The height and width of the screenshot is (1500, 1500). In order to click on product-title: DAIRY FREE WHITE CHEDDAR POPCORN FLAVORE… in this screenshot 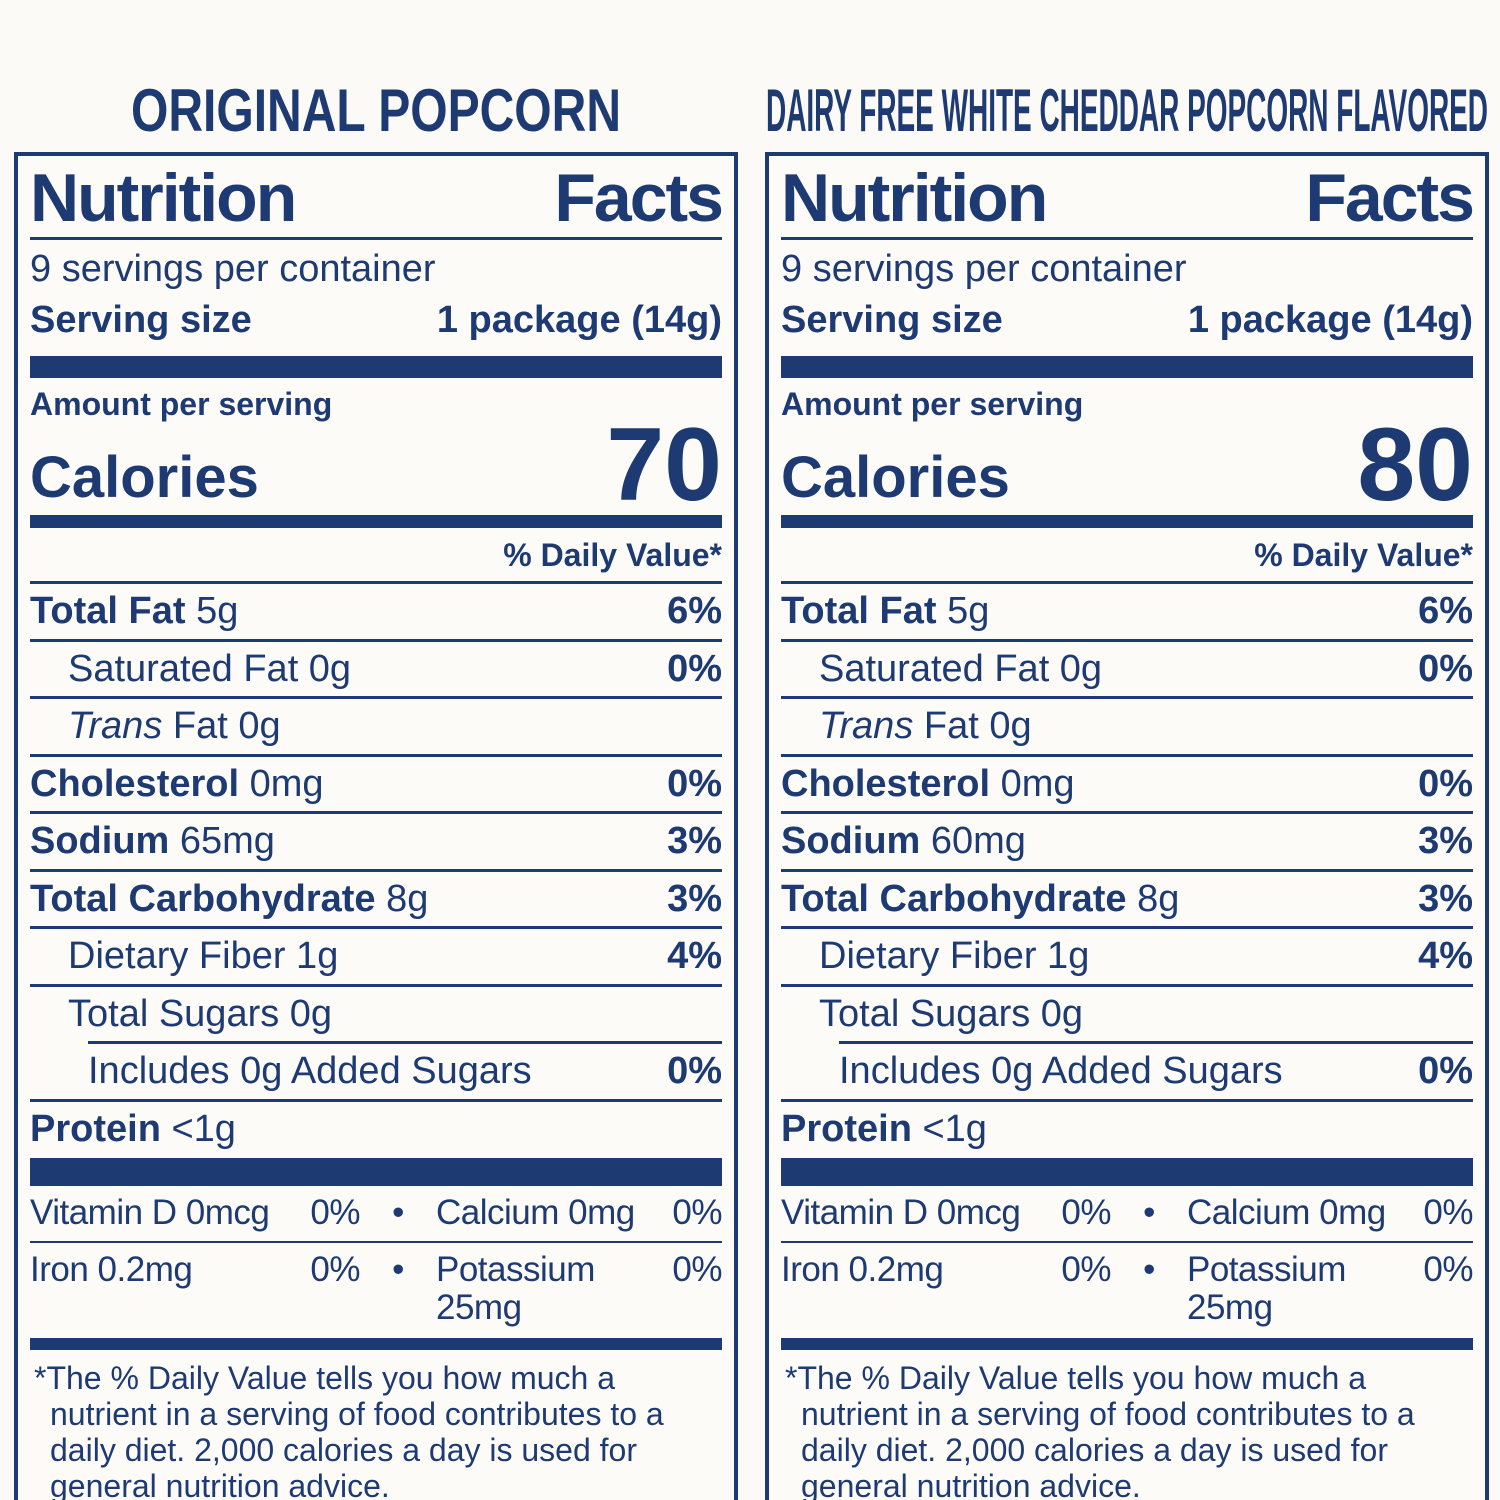, I will do `click(1127, 113)`.